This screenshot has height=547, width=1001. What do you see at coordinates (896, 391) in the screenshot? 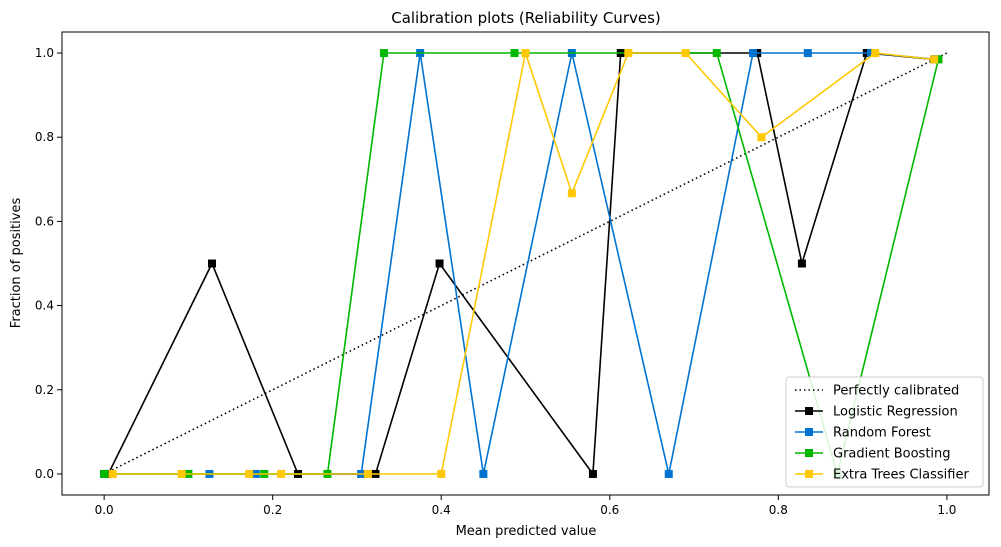
I see `legend-label: Perfectly calibrated` at bounding box center [896, 391].